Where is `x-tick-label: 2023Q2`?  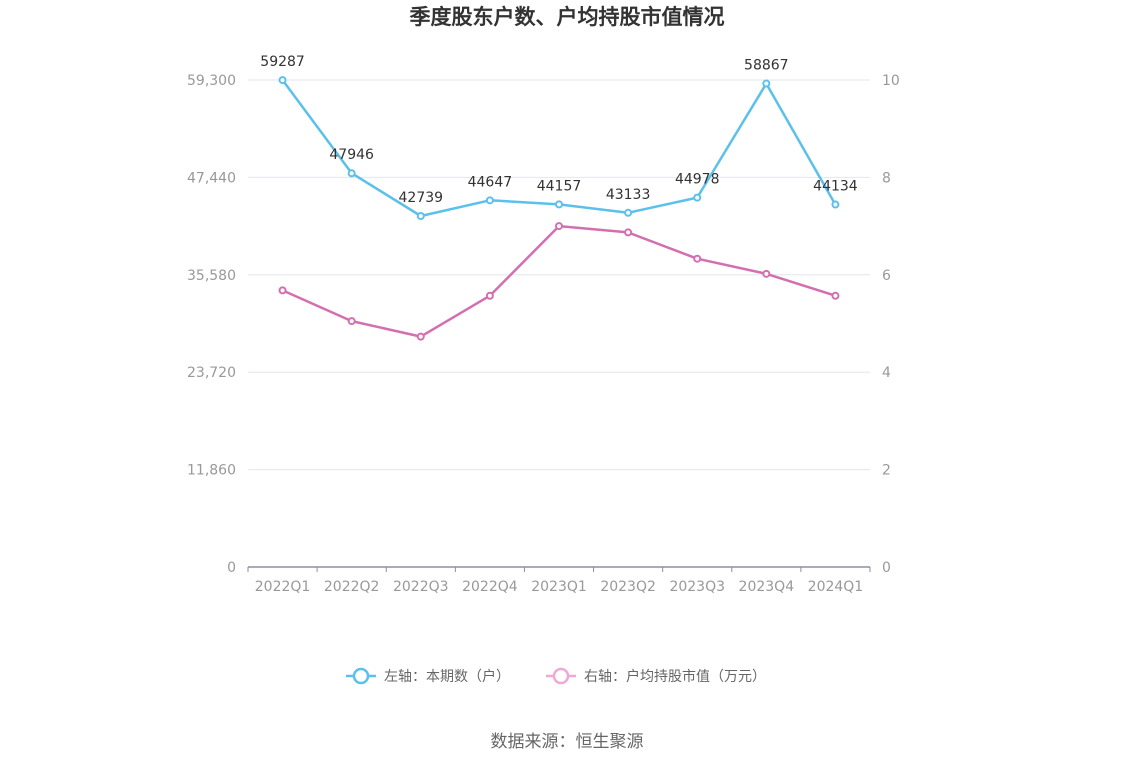
x-tick-label: 2023Q2 is located at coordinates (628, 587).